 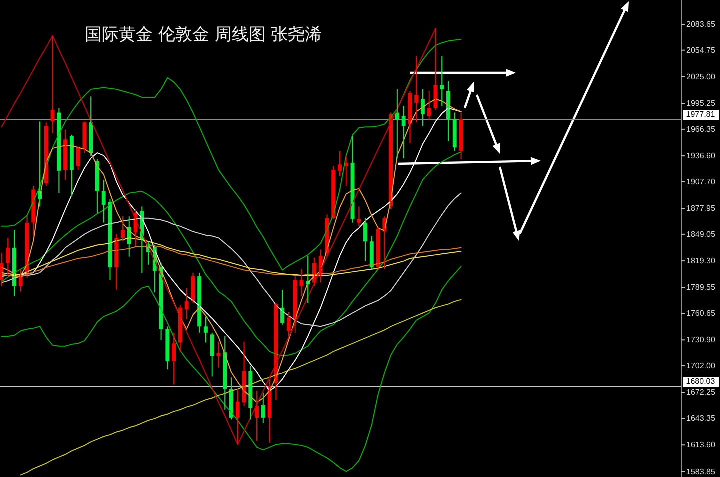 What do you see at coordinates (701, 77) in the screenshot?
I see `y-tick-label: 2025.00` at bounding box center [701, 77].